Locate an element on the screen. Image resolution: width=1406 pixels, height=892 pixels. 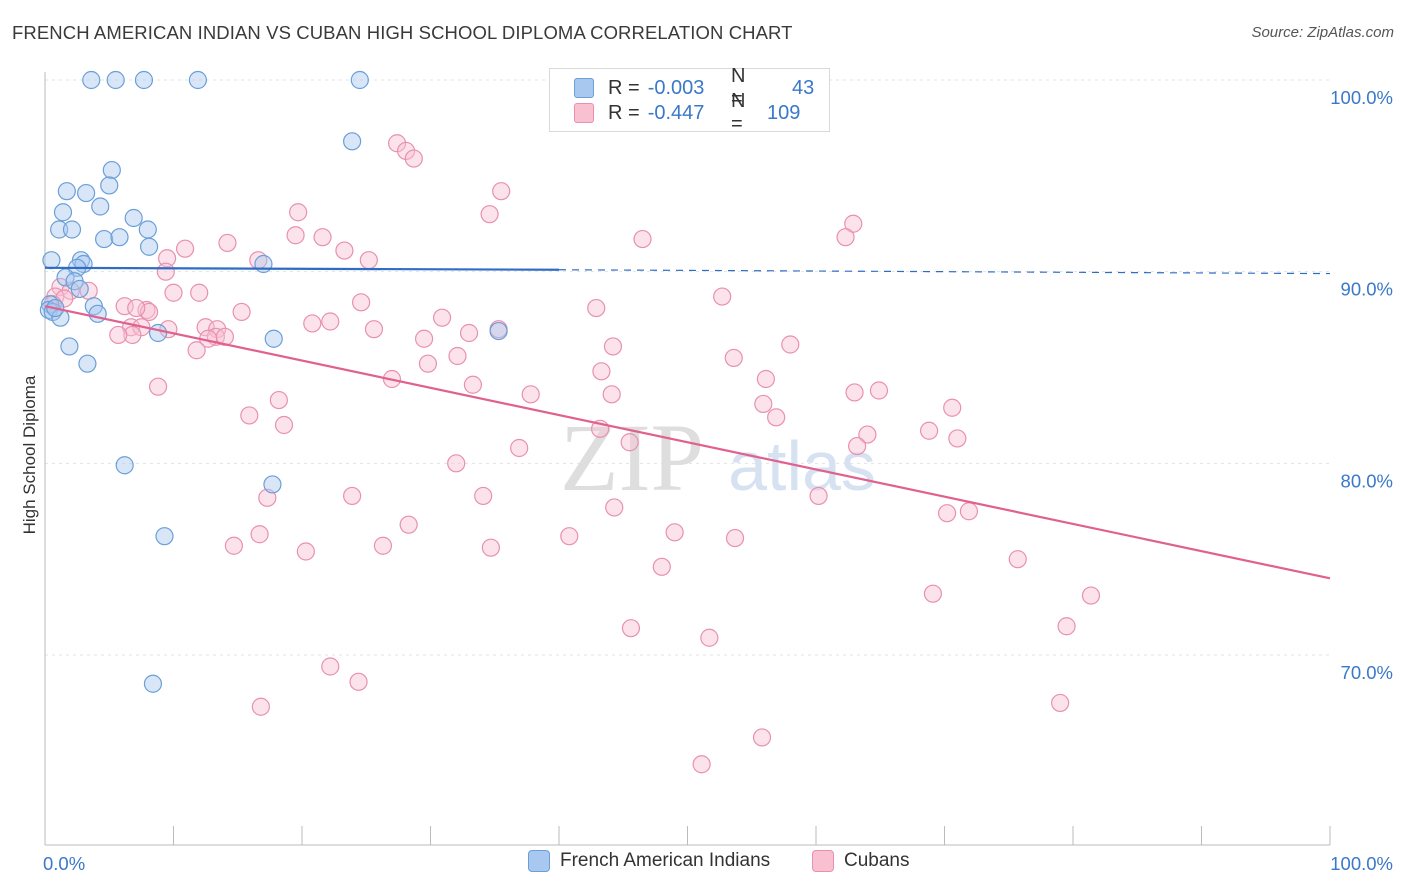
x-tick-label-max: 100.0% is located at coordinates (1361, 863).